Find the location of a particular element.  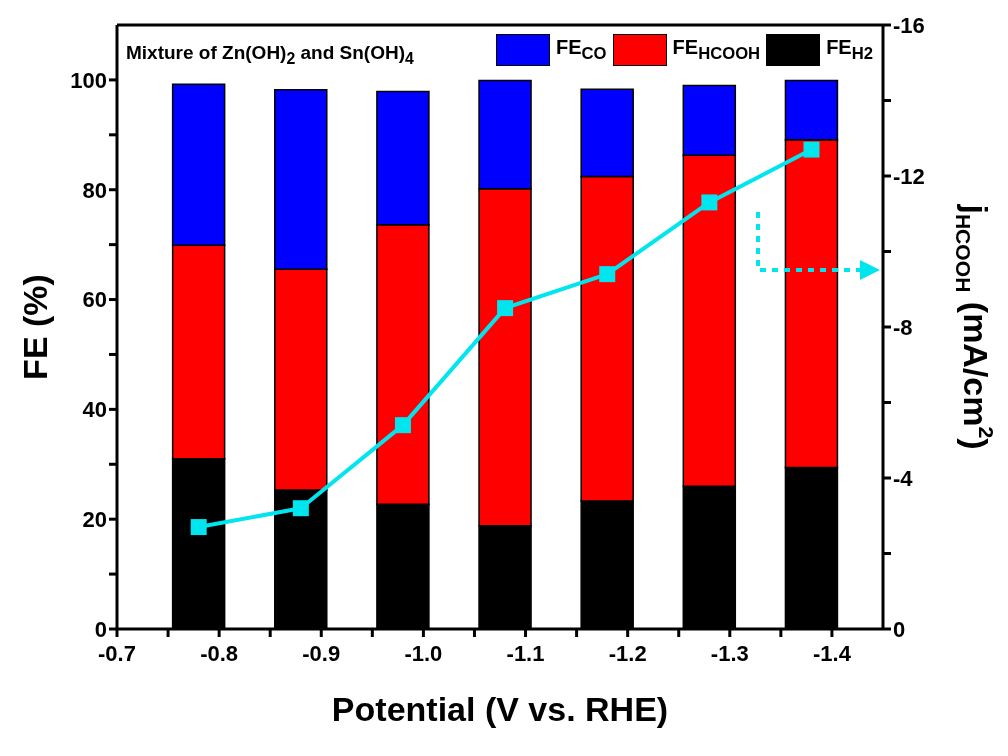

y2-tick-label: -4 is located at coordinates (903, 478).